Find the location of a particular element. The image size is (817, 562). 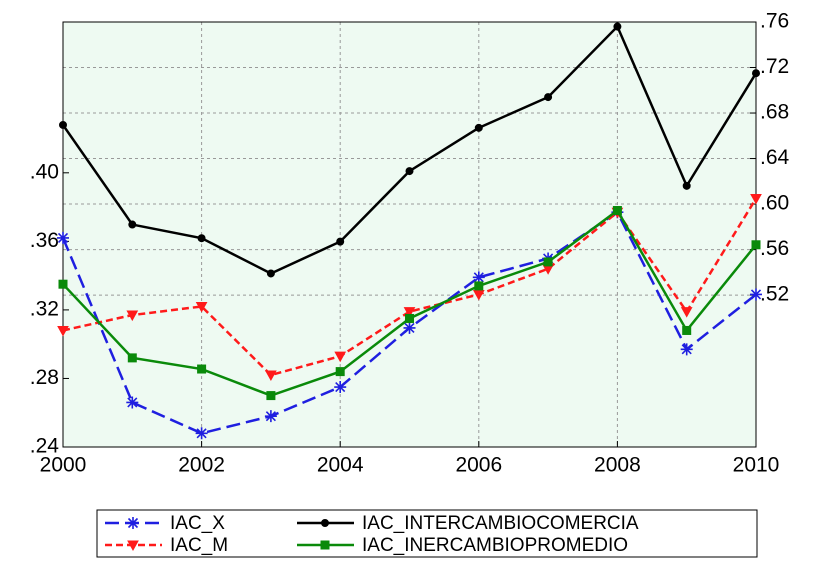

x-tick-label: 2006 is located at coordinates (478, 465).